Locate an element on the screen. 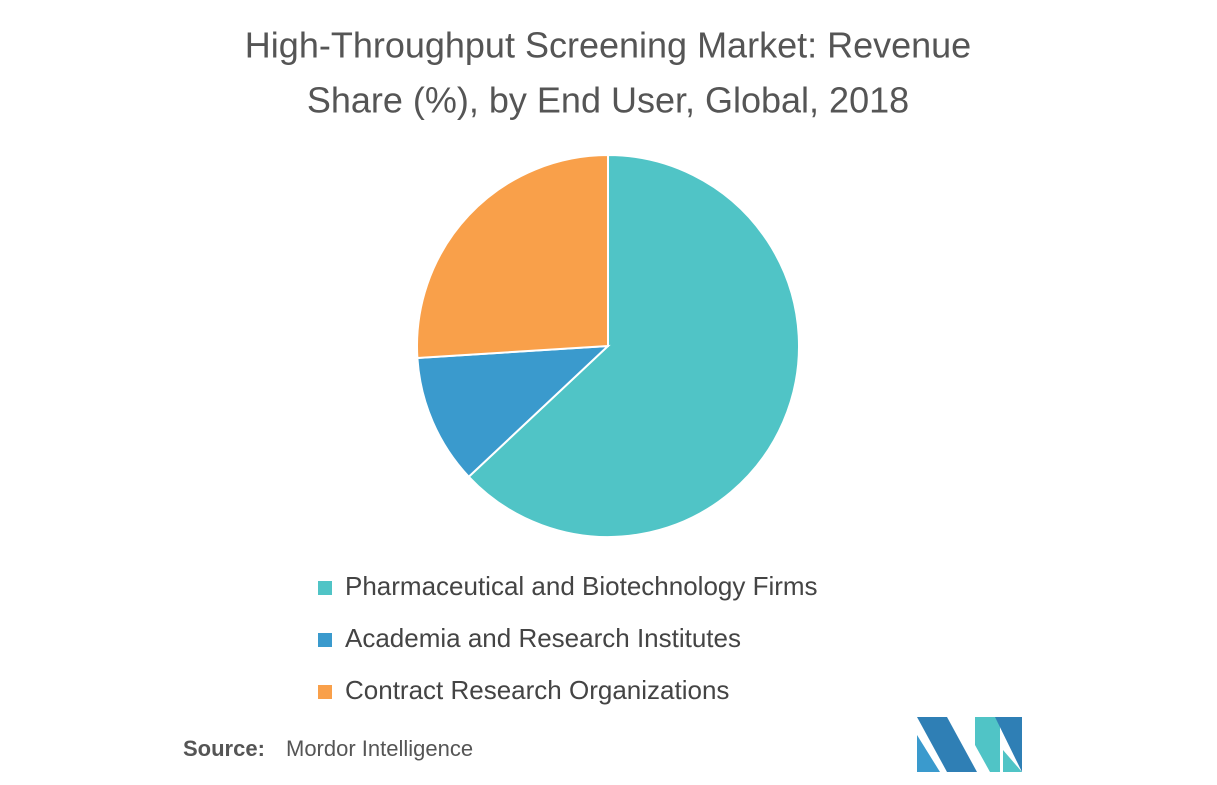 This screenshot has height=785, width=1217. legend-label: Academia and Research Institutes is located at coordinates (543, 638).